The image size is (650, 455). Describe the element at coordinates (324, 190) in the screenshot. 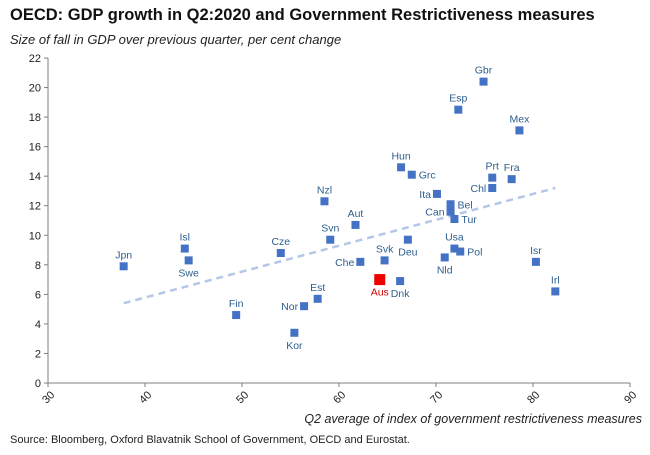

I see `point-label-nzl: Nzl` at that location.